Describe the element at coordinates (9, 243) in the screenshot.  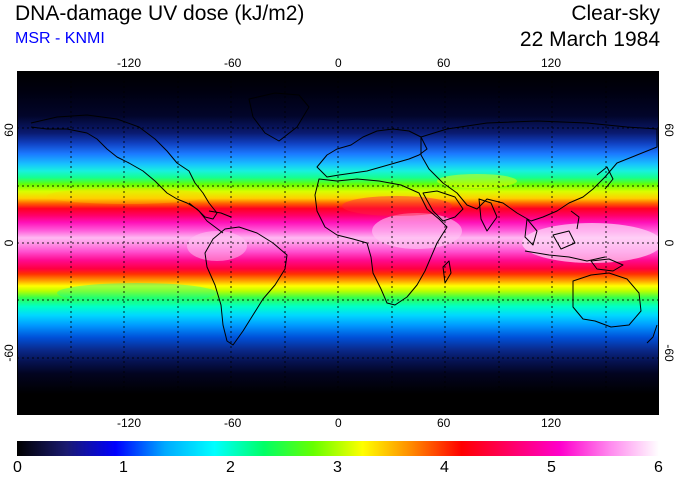
I see `lat-tick-left: 0` at that location.